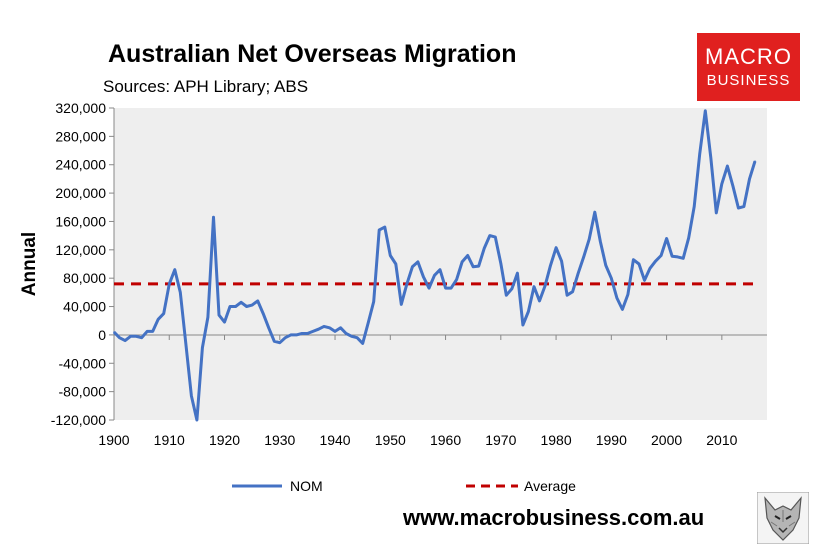 Image resolution: width=814 pixels, height=553 pixels. Describe the element at coordinates (80, 108) in the screenshot. I see `y-tick-label: 320,000` at that location.